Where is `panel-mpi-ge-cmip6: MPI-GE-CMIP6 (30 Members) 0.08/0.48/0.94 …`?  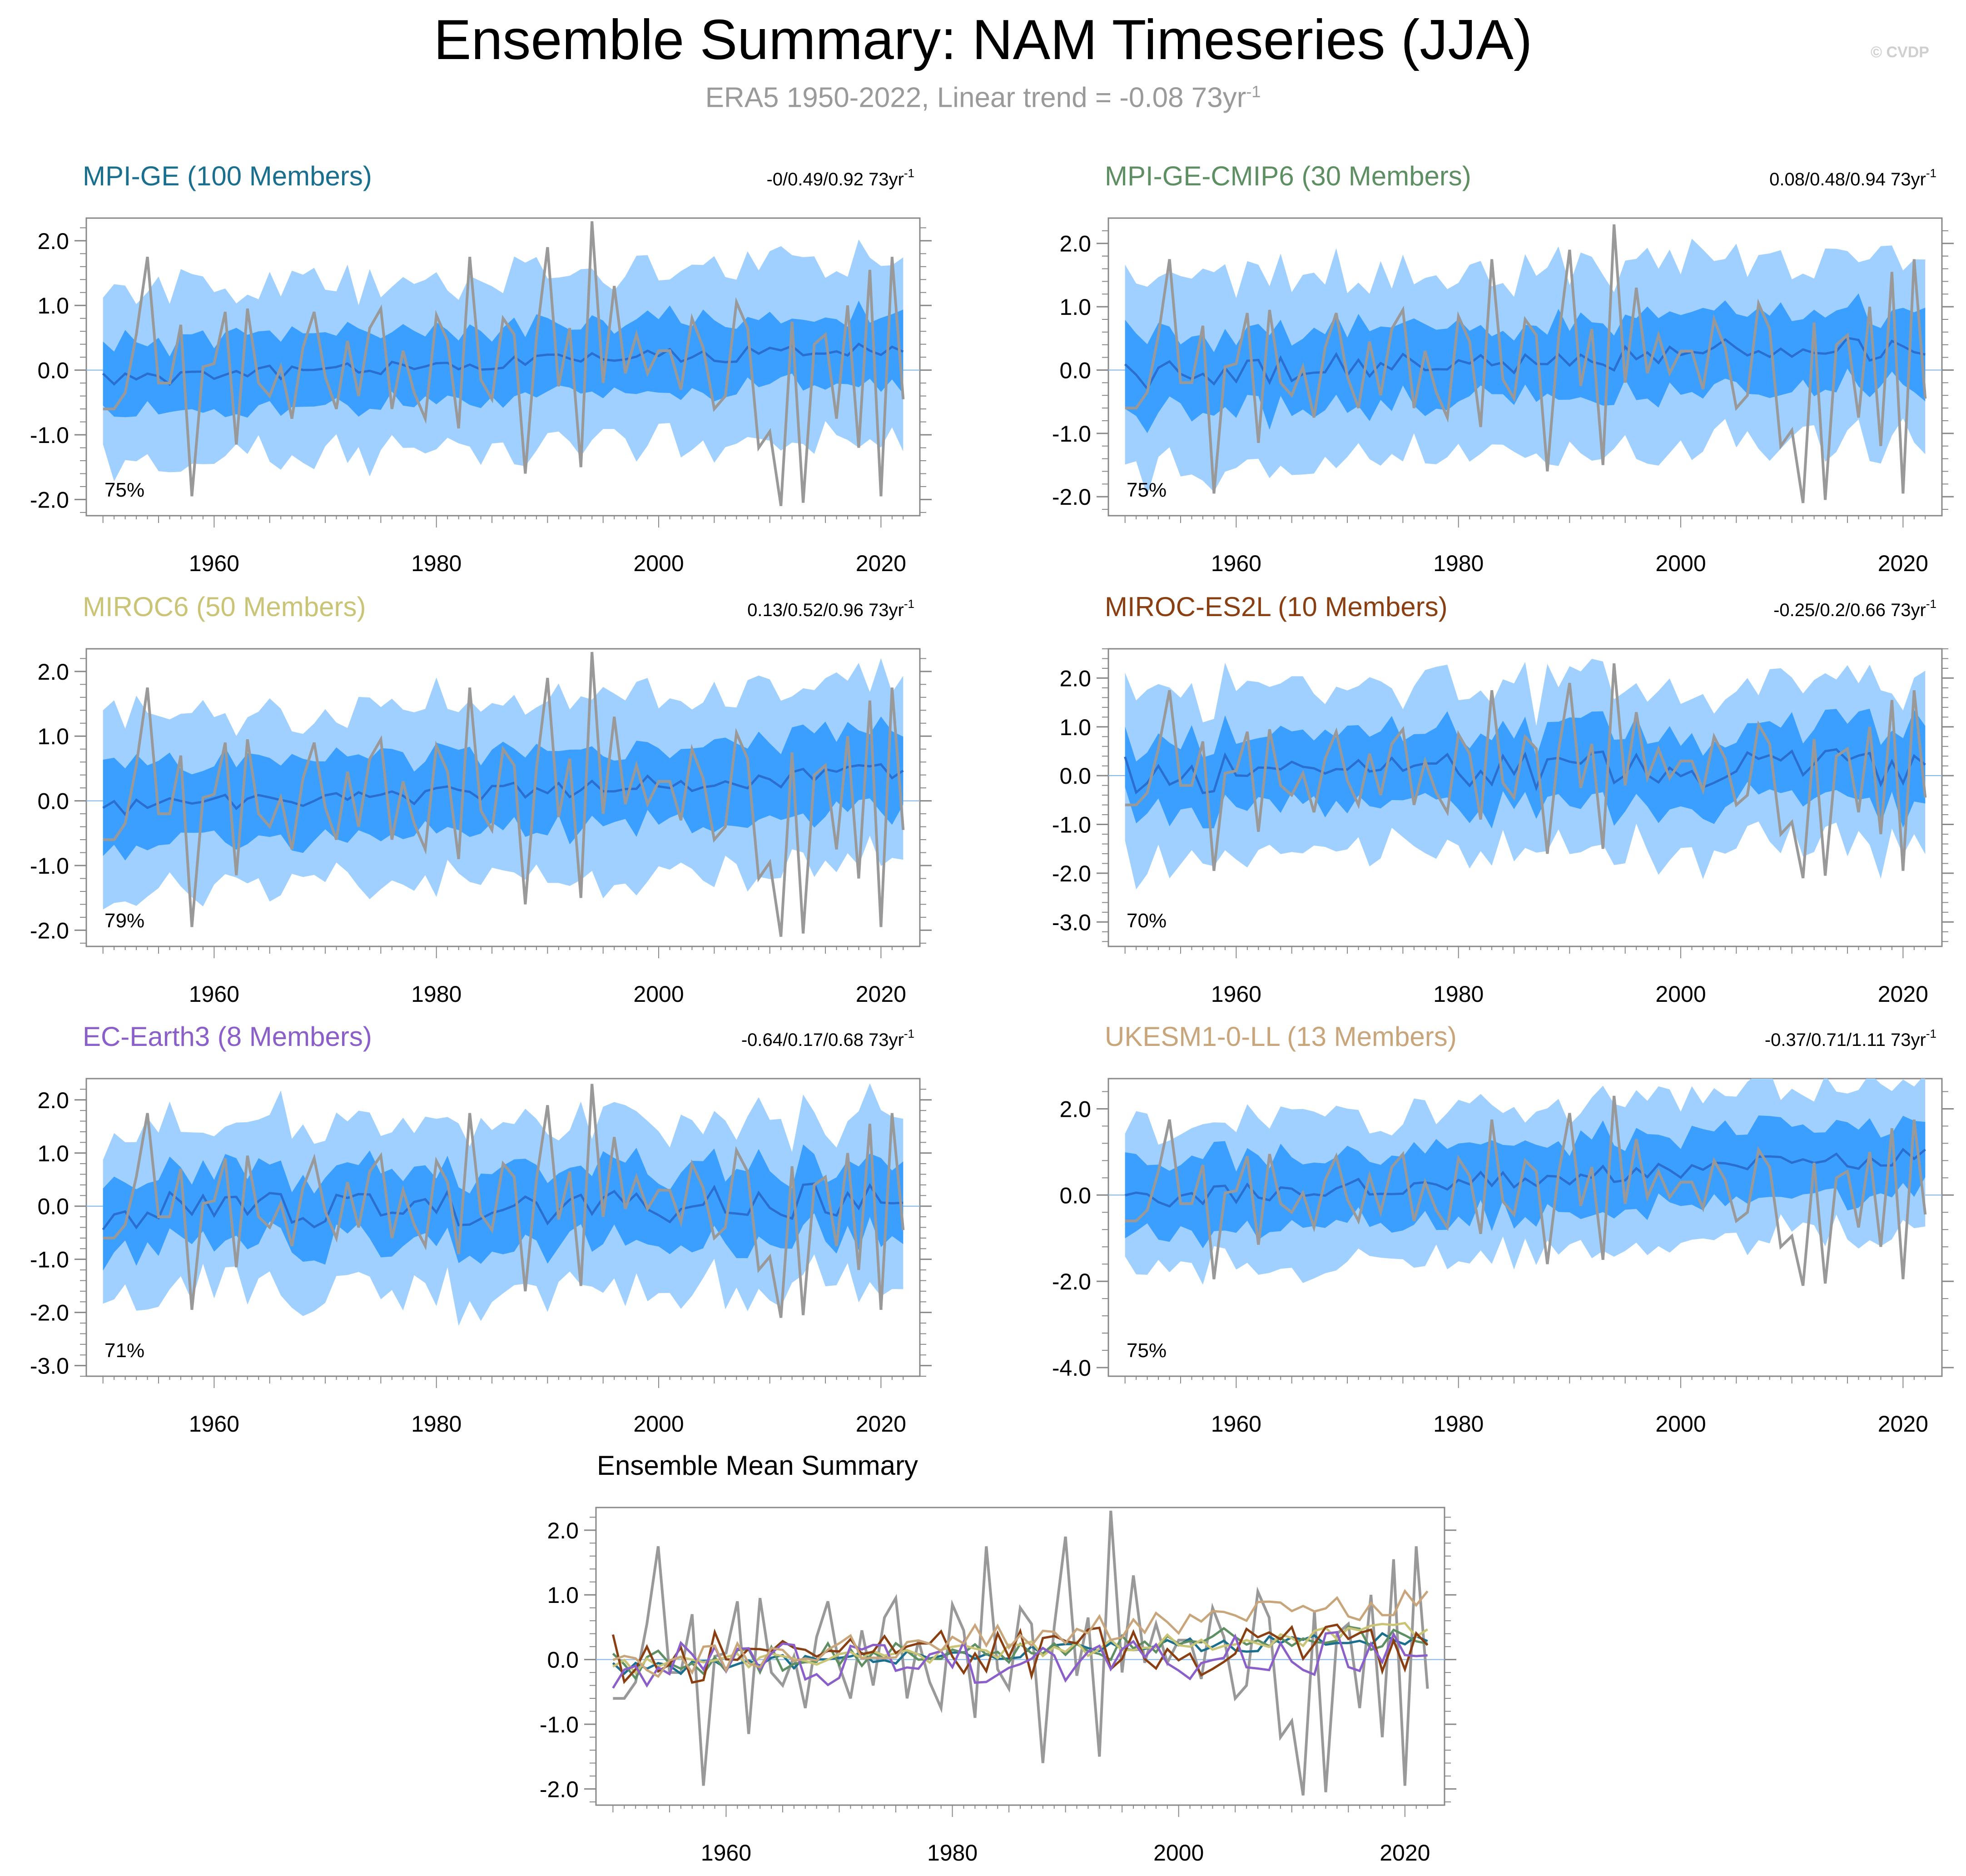 panel-mpi-ge-cmip6: MPI-GE-CMIP6 (30 Members) 0.08/0.48/0.94 … is located at coordinates (1503, 369).